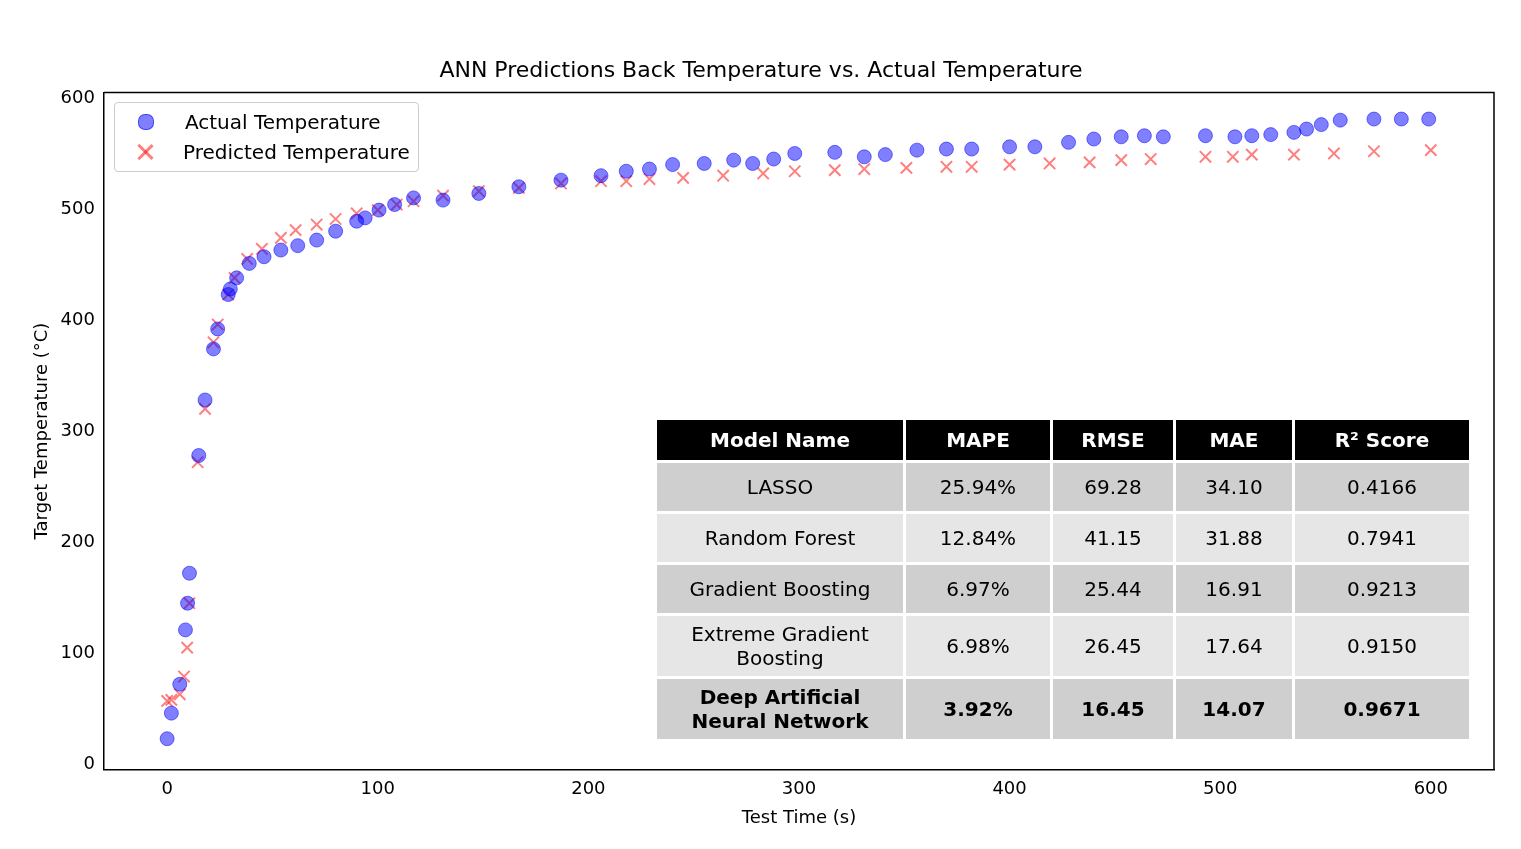 The width and height of the screenshot is (1521, 849). Describe the element at coordinates (1113, 589) in the screenshot. I see `annotation: 25.44` at that location.